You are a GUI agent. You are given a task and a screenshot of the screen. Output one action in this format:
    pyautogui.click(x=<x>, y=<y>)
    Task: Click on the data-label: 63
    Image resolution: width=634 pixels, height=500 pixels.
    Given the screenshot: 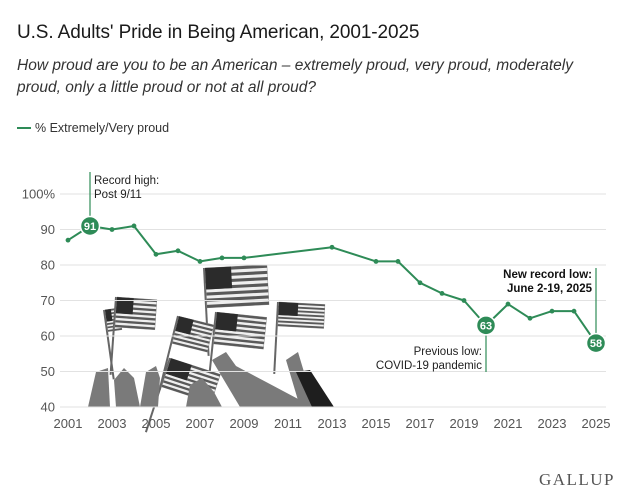 What is the action you would take?
    pyautogui.click(x=486, y=326)
    